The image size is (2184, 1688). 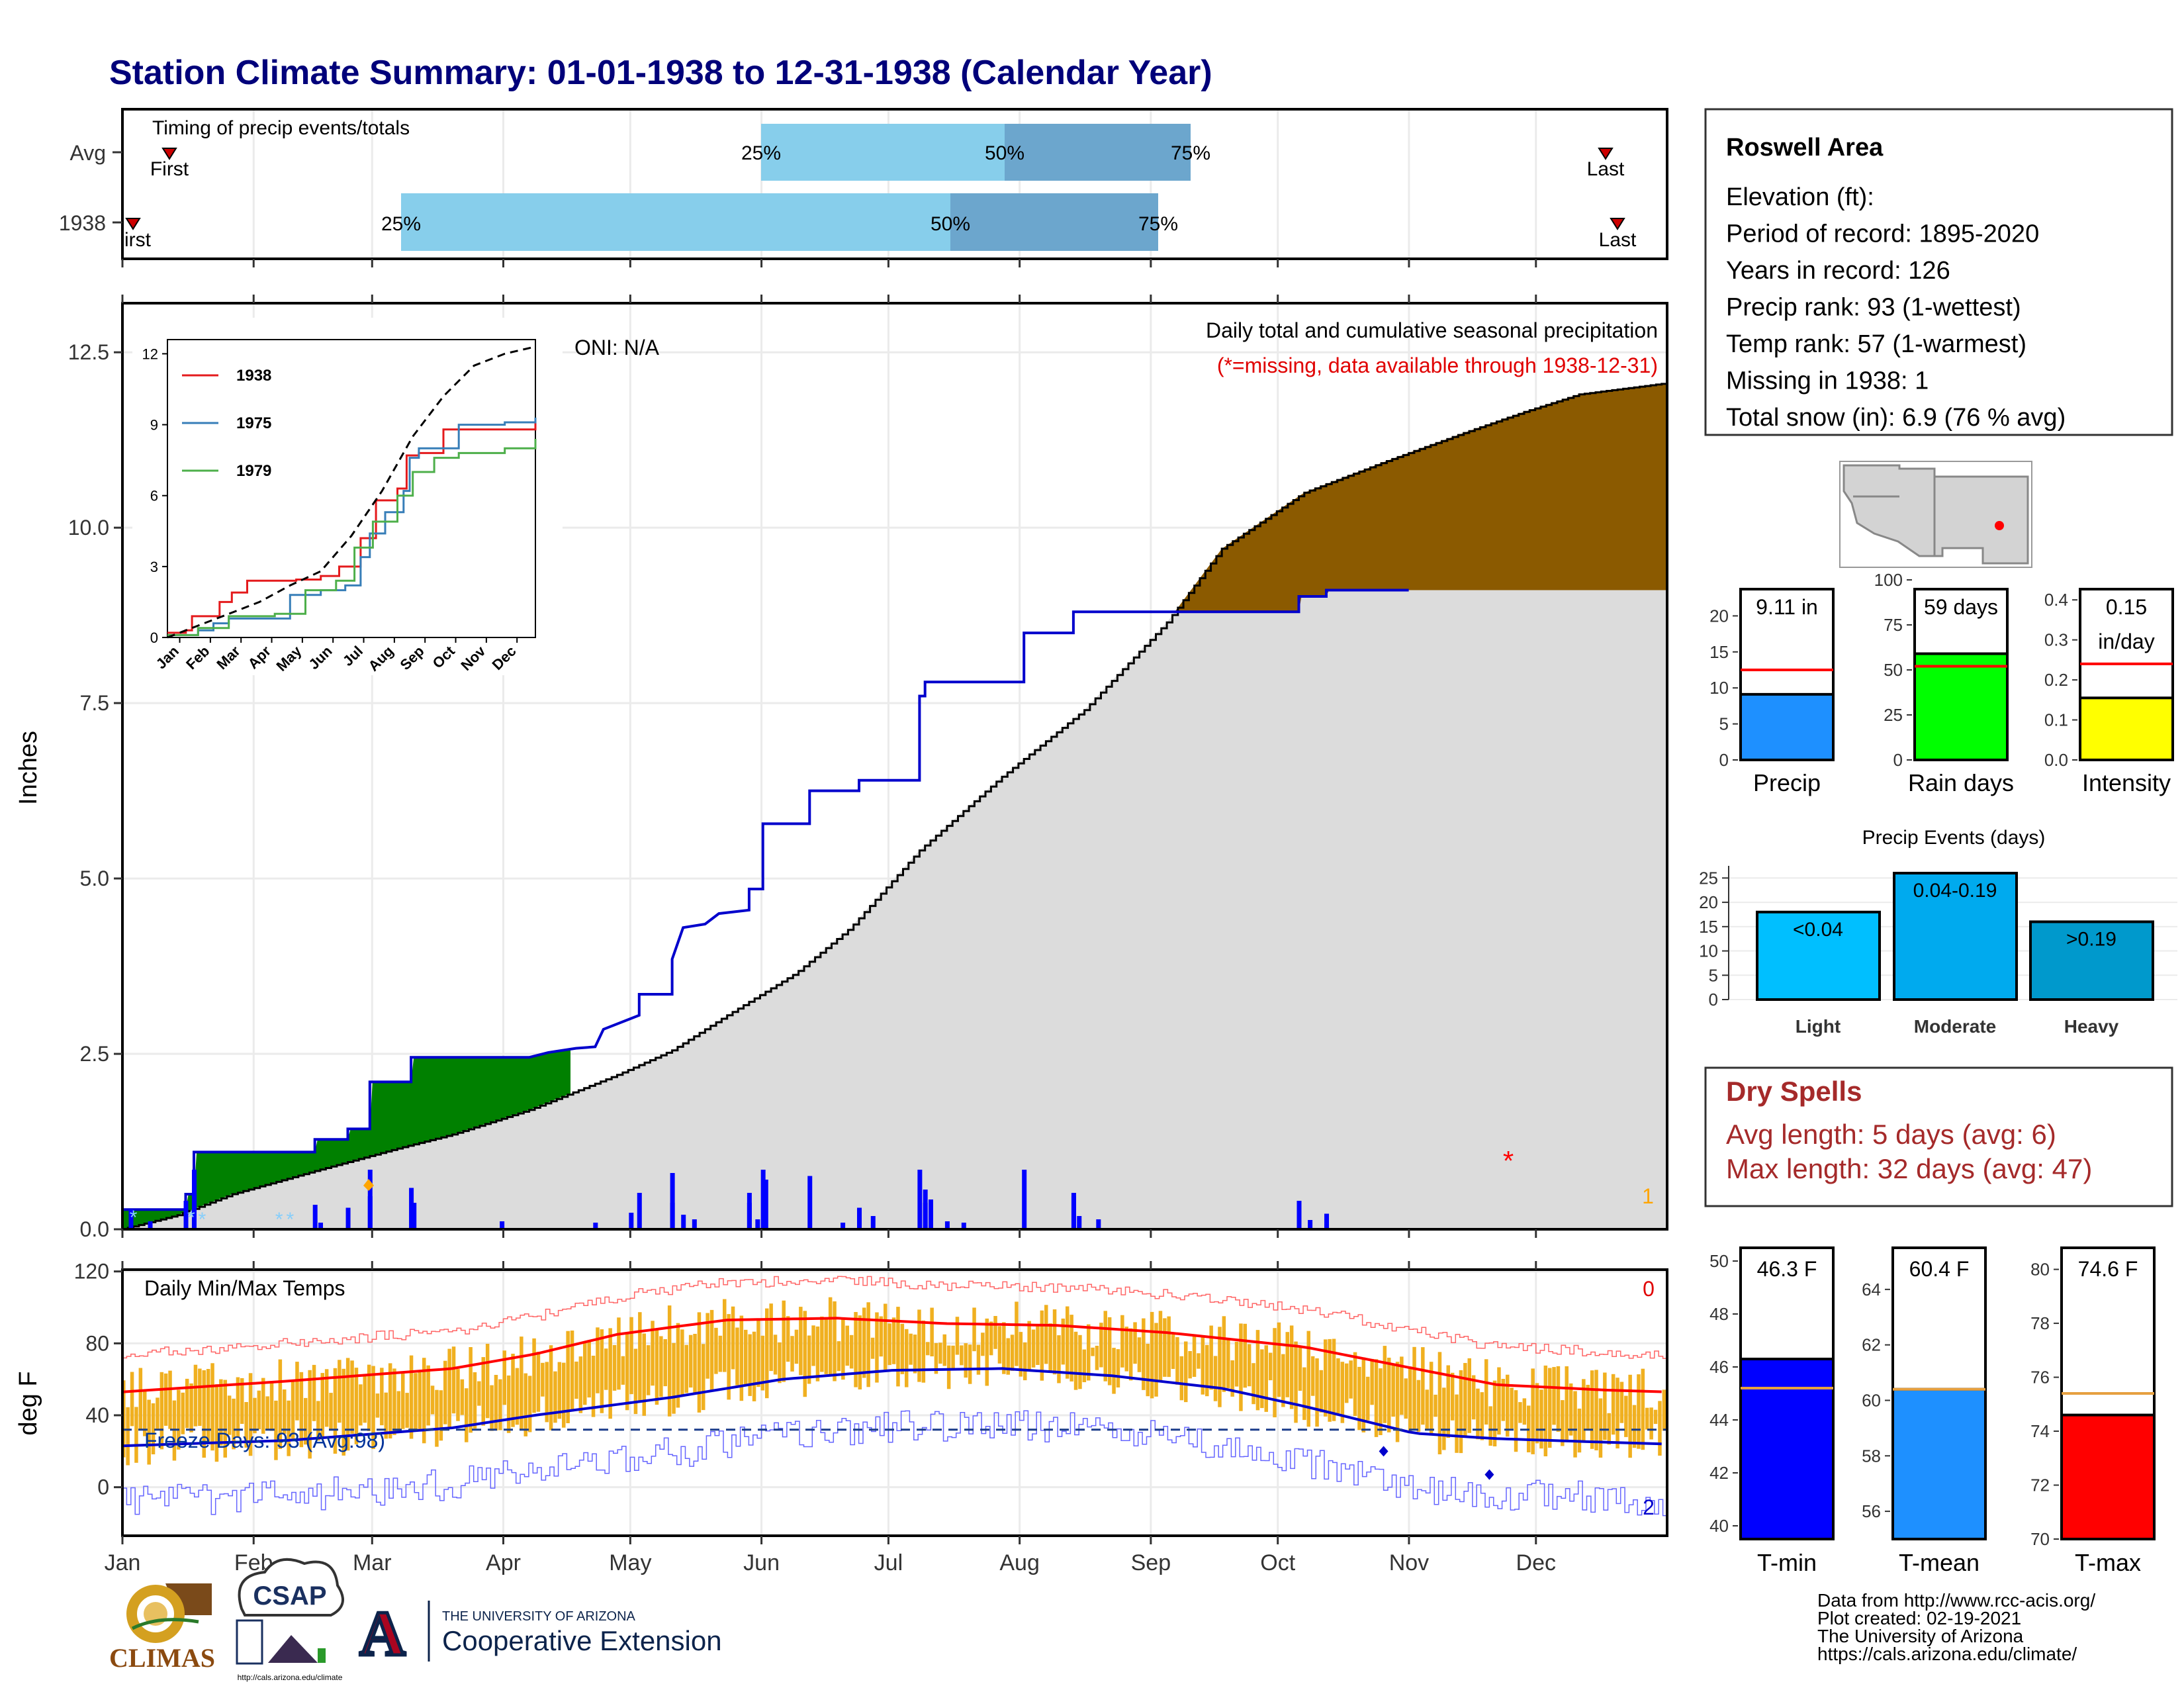 I want to click on tsum-value-bar, so click(x=1787, y=1449).